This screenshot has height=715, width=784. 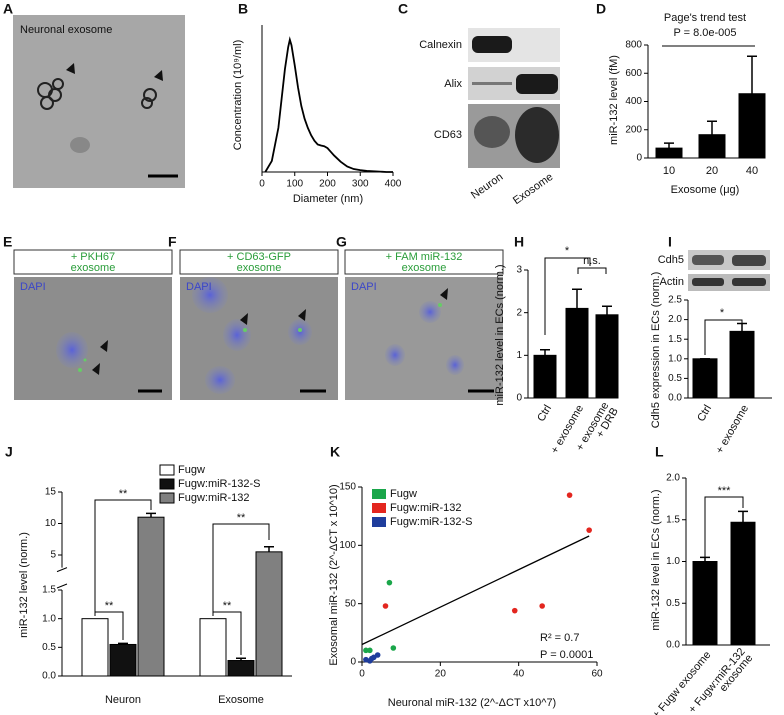 I want to click on box-label: + FAM miR-132, so click(x=424, y=257).